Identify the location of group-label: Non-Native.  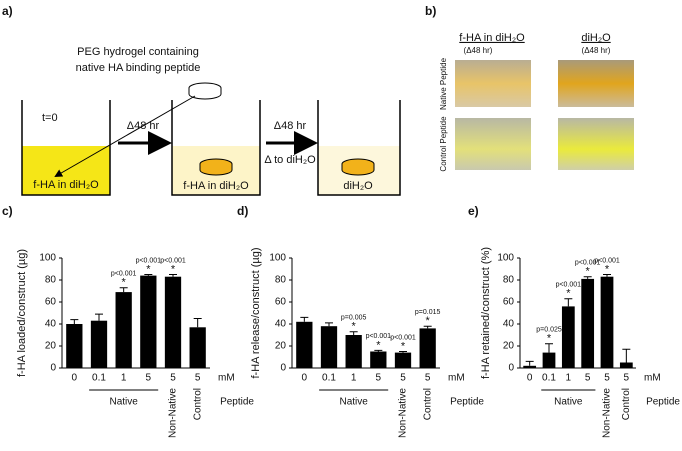
(607, 413).